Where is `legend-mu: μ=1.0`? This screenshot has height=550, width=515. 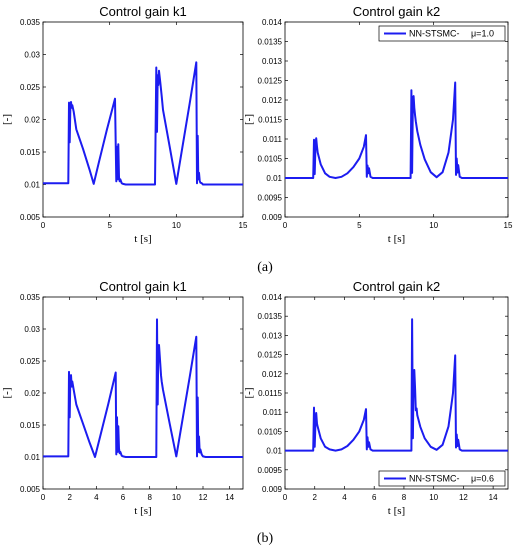
legend-mu: μ=1.0 is located at coordinates (482, 34).